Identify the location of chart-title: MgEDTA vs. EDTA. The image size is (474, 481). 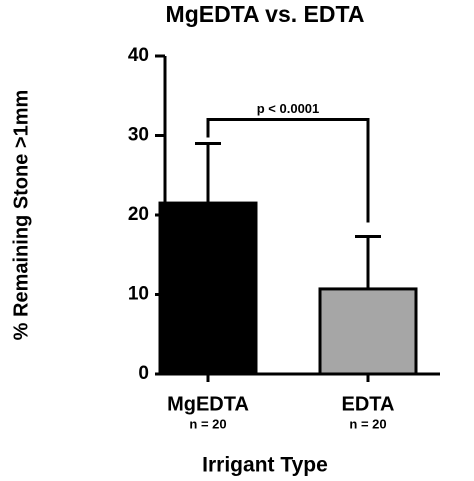
(265, 14).